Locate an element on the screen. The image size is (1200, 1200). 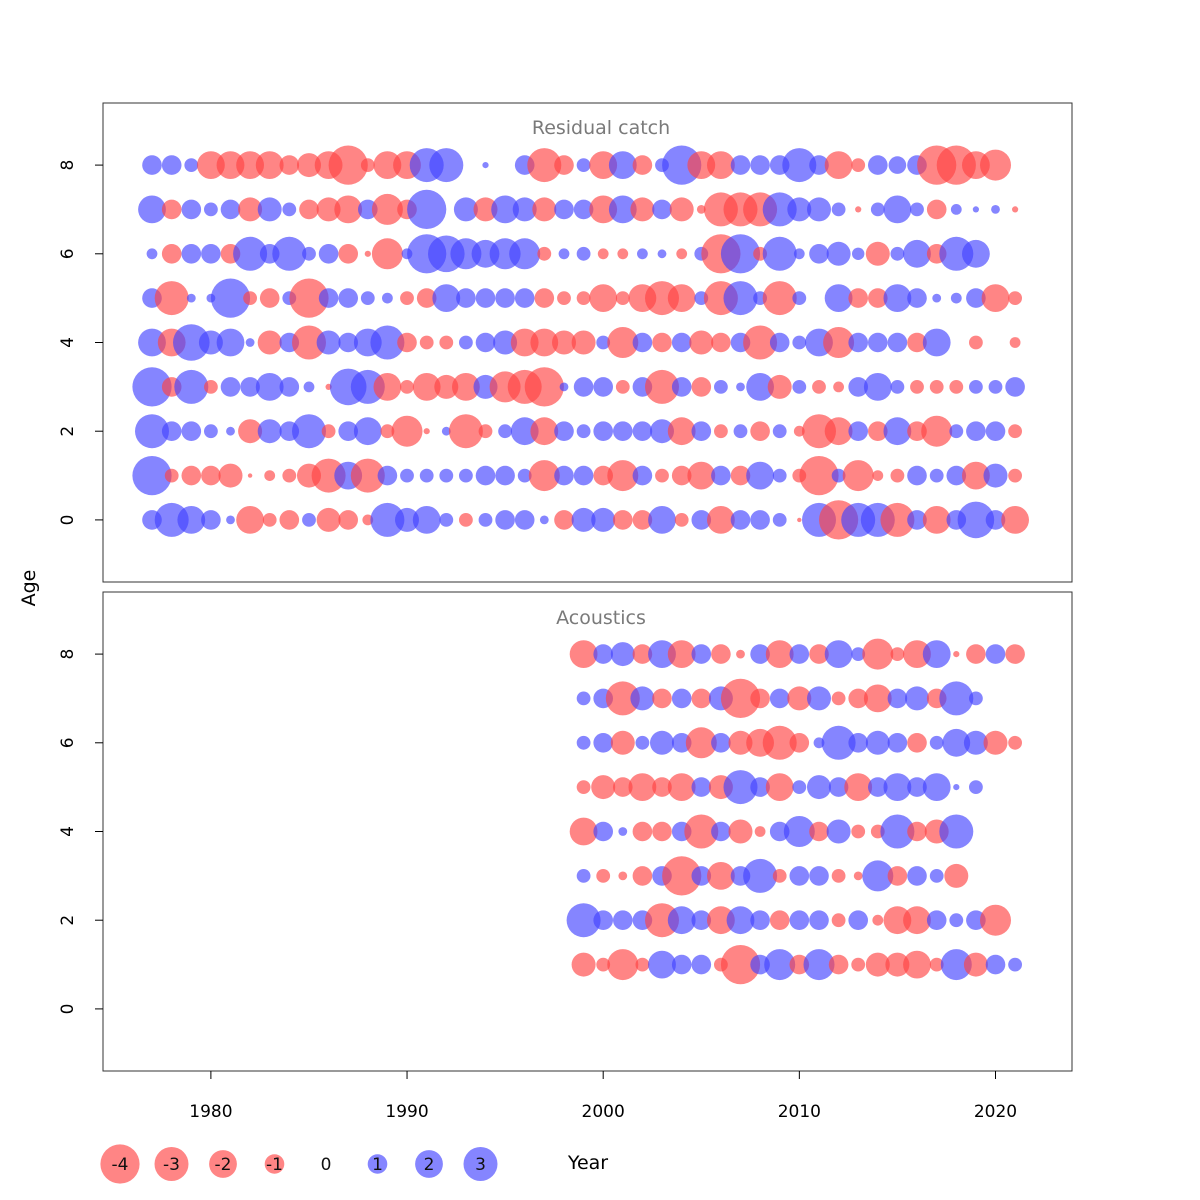
y-axis: 0 2 4 6 8 is located at coordinates (80, 342).